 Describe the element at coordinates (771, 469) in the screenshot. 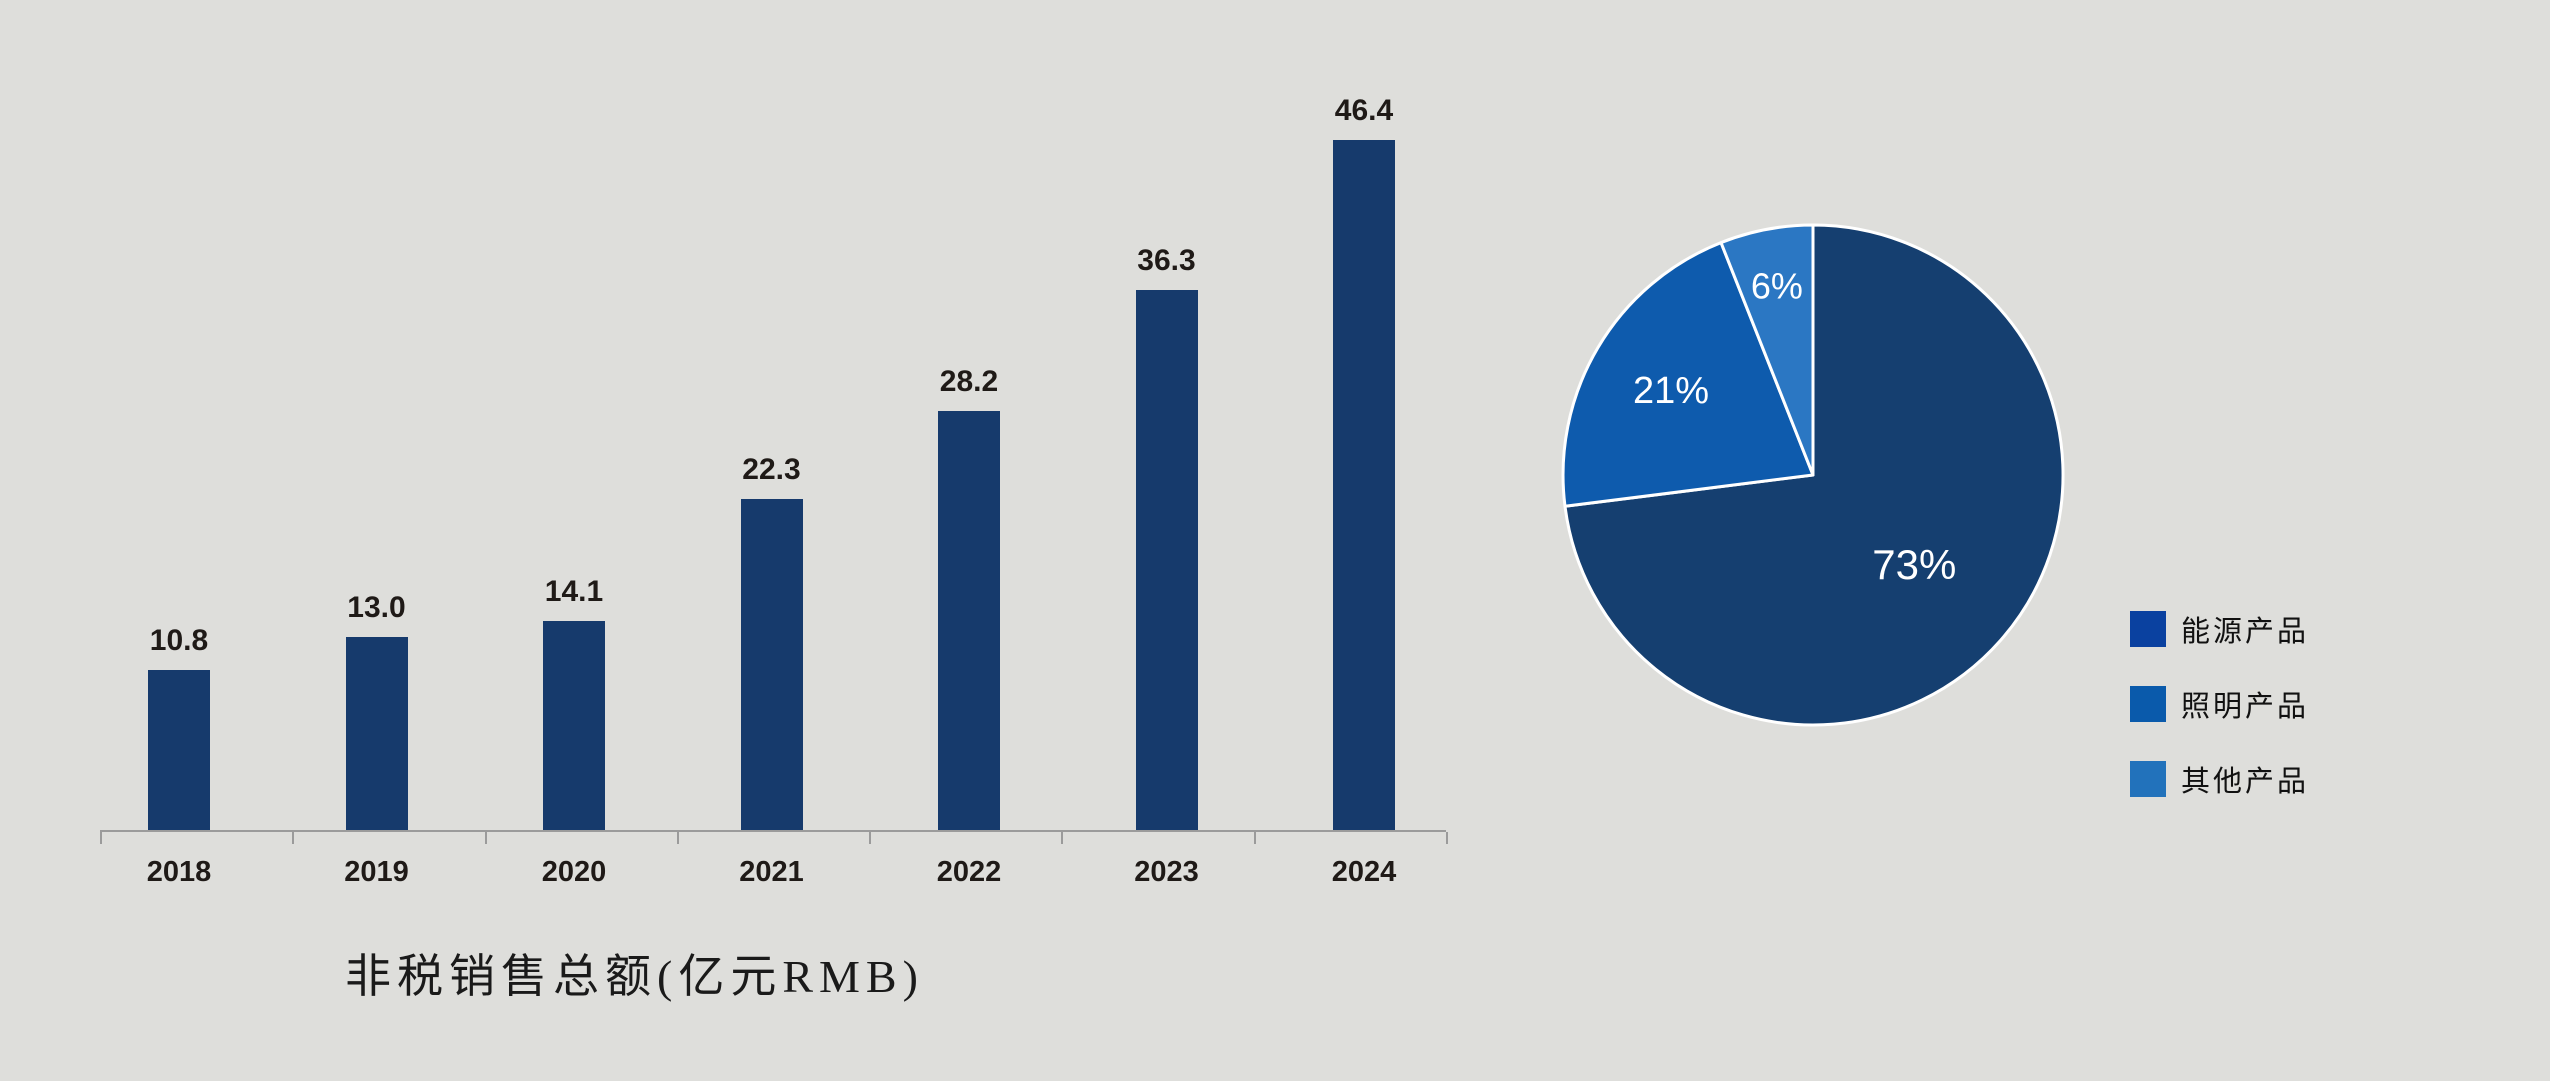

I see `bar-value-label: 22.3` at that location.